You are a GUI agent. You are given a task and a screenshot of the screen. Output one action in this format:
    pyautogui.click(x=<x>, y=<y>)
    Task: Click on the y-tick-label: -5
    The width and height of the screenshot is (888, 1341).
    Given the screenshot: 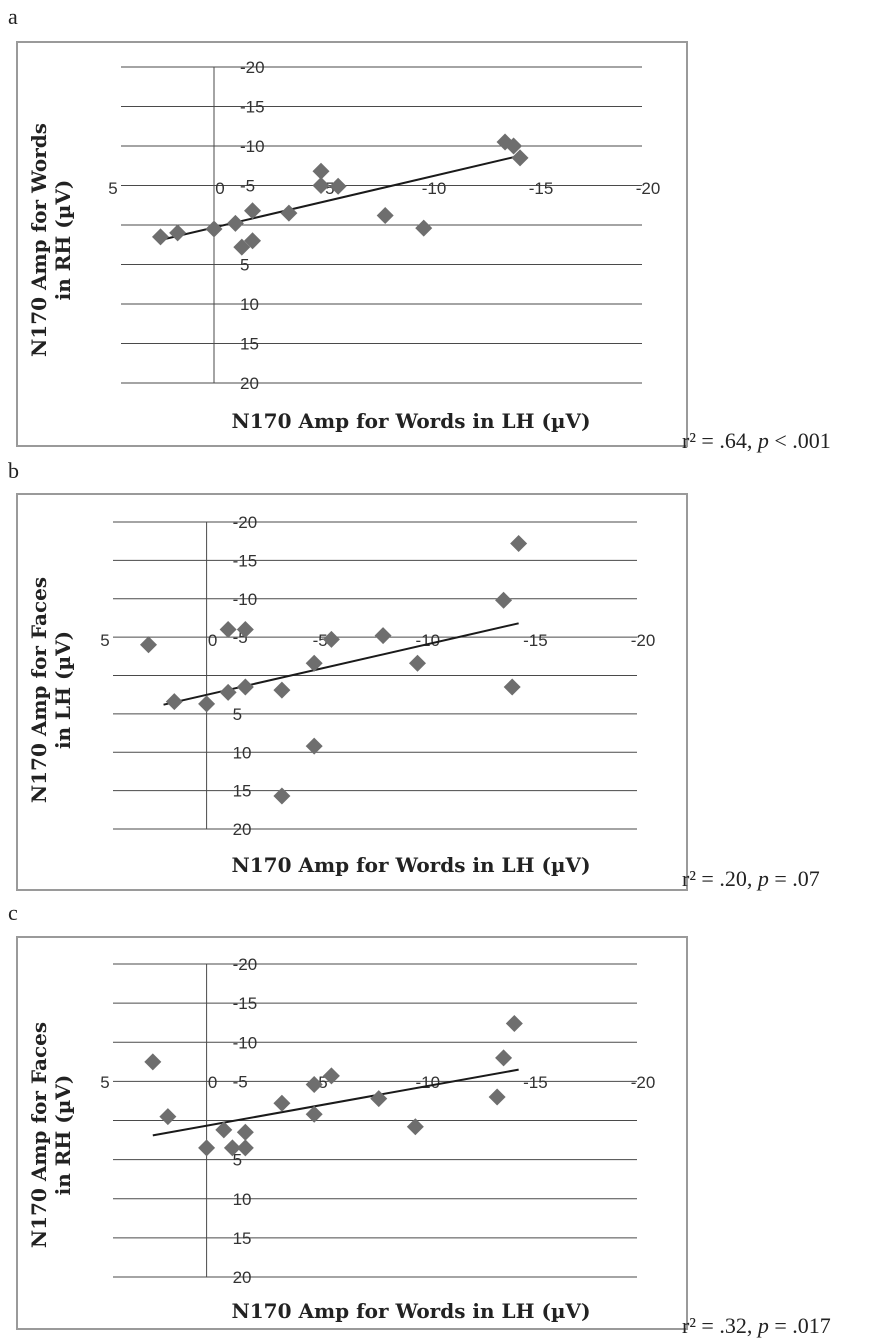 What is the action you would take?
    pyautogui.click(x=240, y=1081)
    